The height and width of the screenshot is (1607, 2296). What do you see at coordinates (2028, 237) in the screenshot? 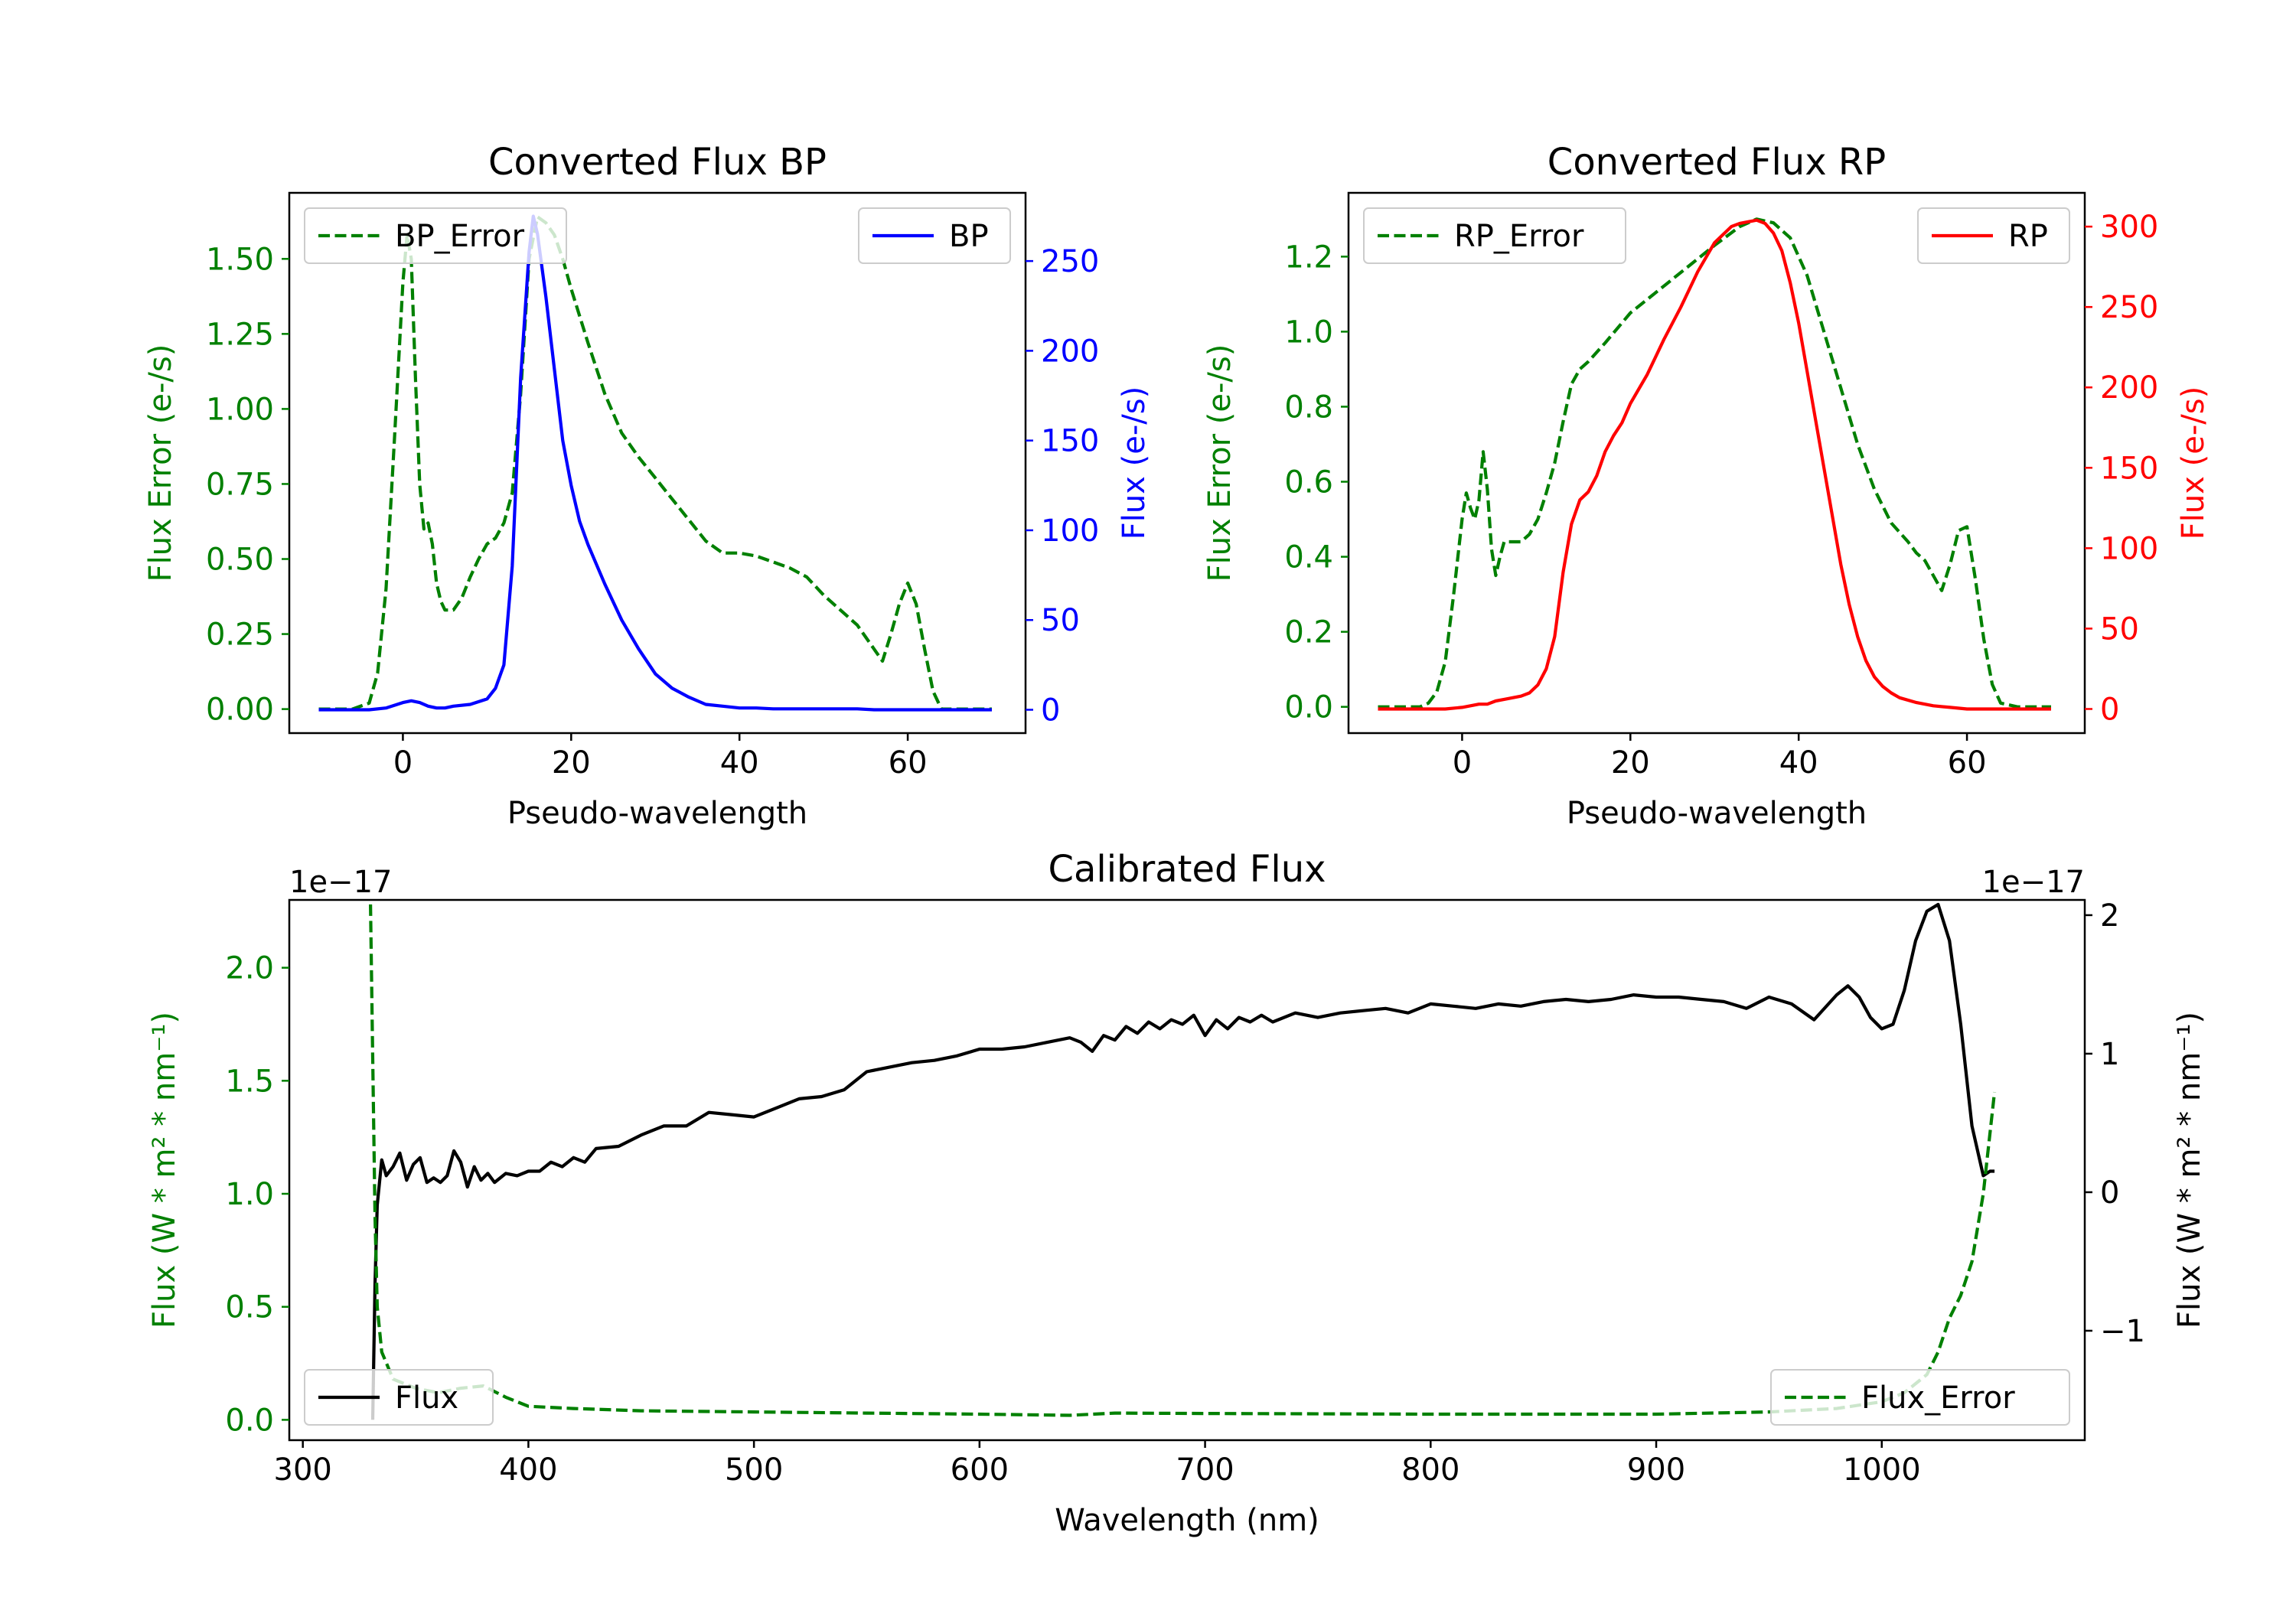
I see `legend-label: RP` at bounding box center [2028, 237].